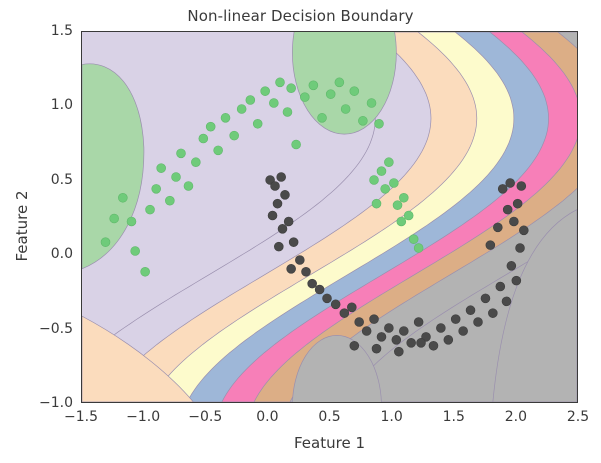  What do you see at coordinates (300, 16) in the screenshot?
I see `chart-title: Non-linear Decision Boundary` at bounding box center [300, 16].